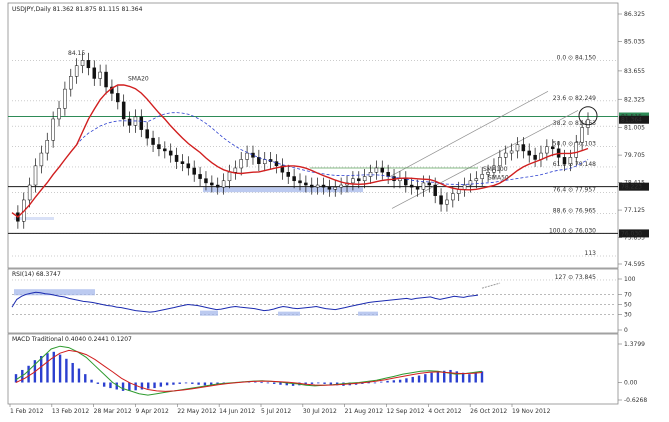 This screenshot has height=422, width=669. I want to click on macd-y-tick-label: 0.00, so click(631, 383).